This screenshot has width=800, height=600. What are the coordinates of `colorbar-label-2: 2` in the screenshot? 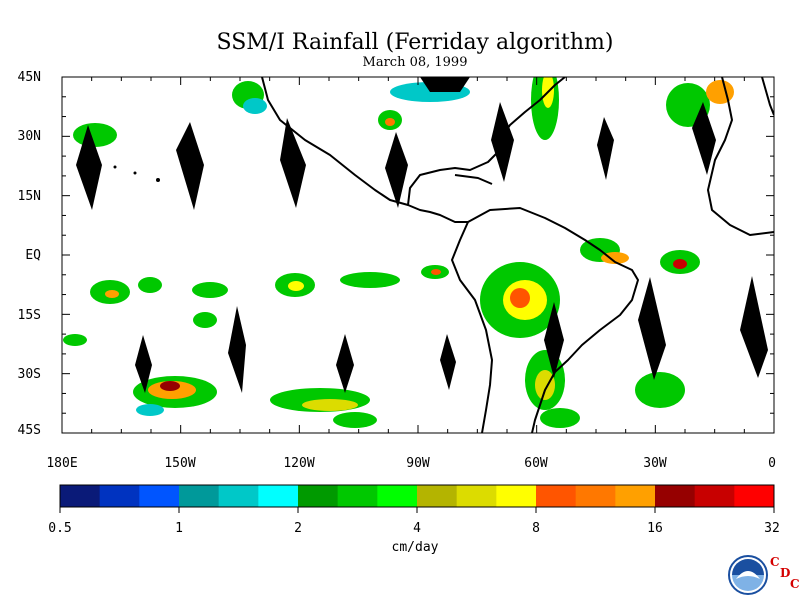 It's located at (298, 528).